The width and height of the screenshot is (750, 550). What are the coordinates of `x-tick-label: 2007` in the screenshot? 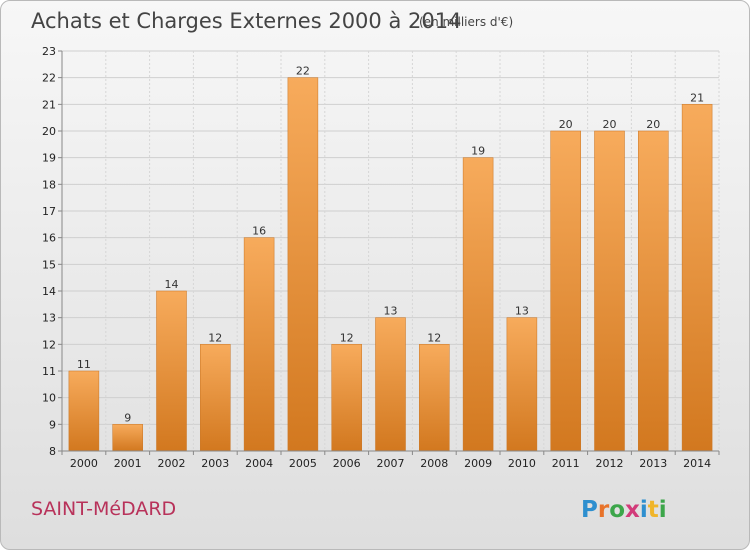 It's located at (391, 463).